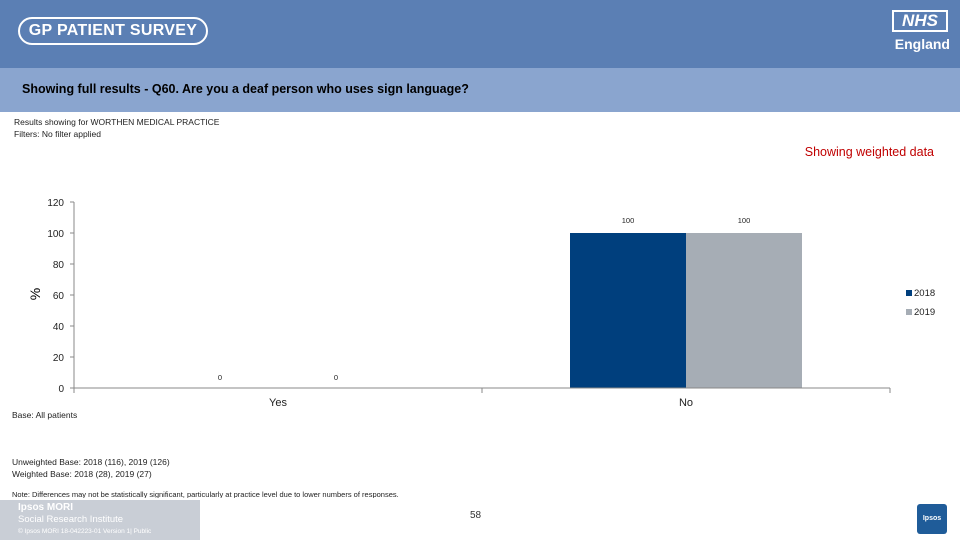 This screenshot has height=540, width=960. Describe the element at coordinates (57, 134) in the screenshot. I see `filters-label: Filters: No filter applied` at that location.